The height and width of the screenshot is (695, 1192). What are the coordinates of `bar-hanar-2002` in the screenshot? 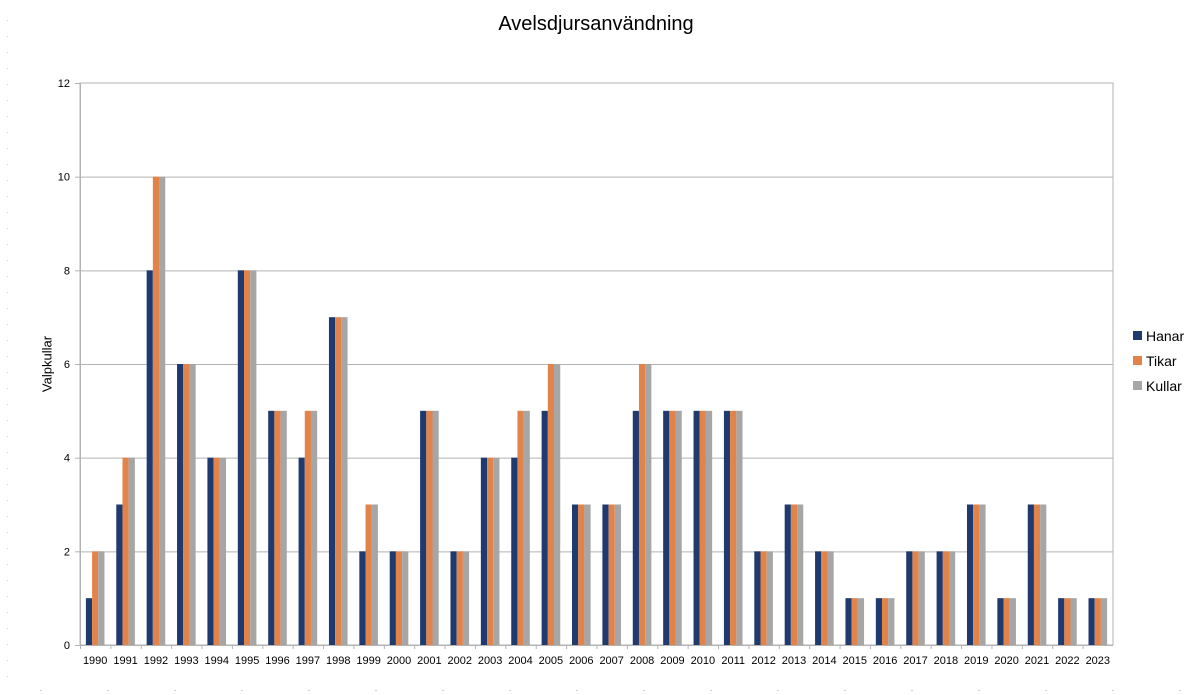 It's located at (453, 598).